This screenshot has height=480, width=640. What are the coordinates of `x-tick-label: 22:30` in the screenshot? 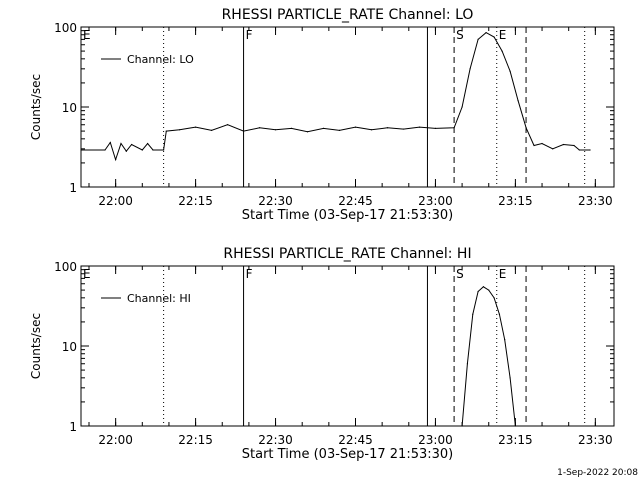 It's located at (275, 440).